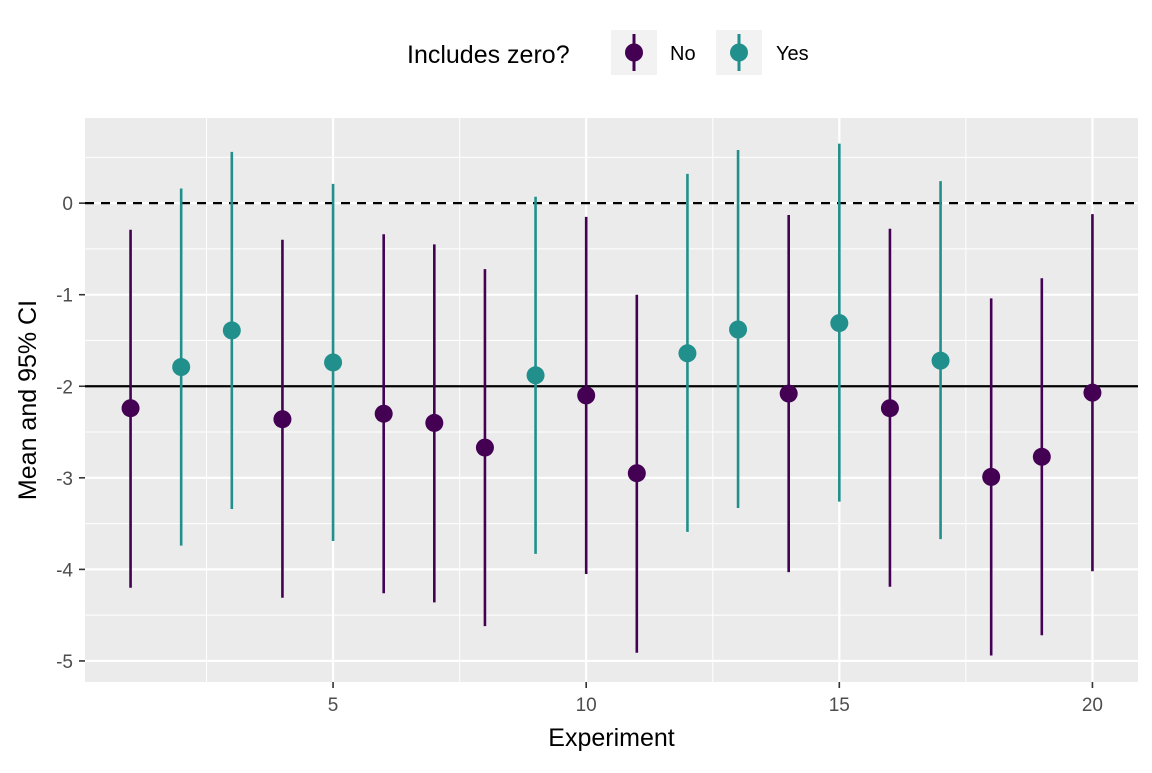  I want to click on y-tick-label: 0, so click(67, 204).